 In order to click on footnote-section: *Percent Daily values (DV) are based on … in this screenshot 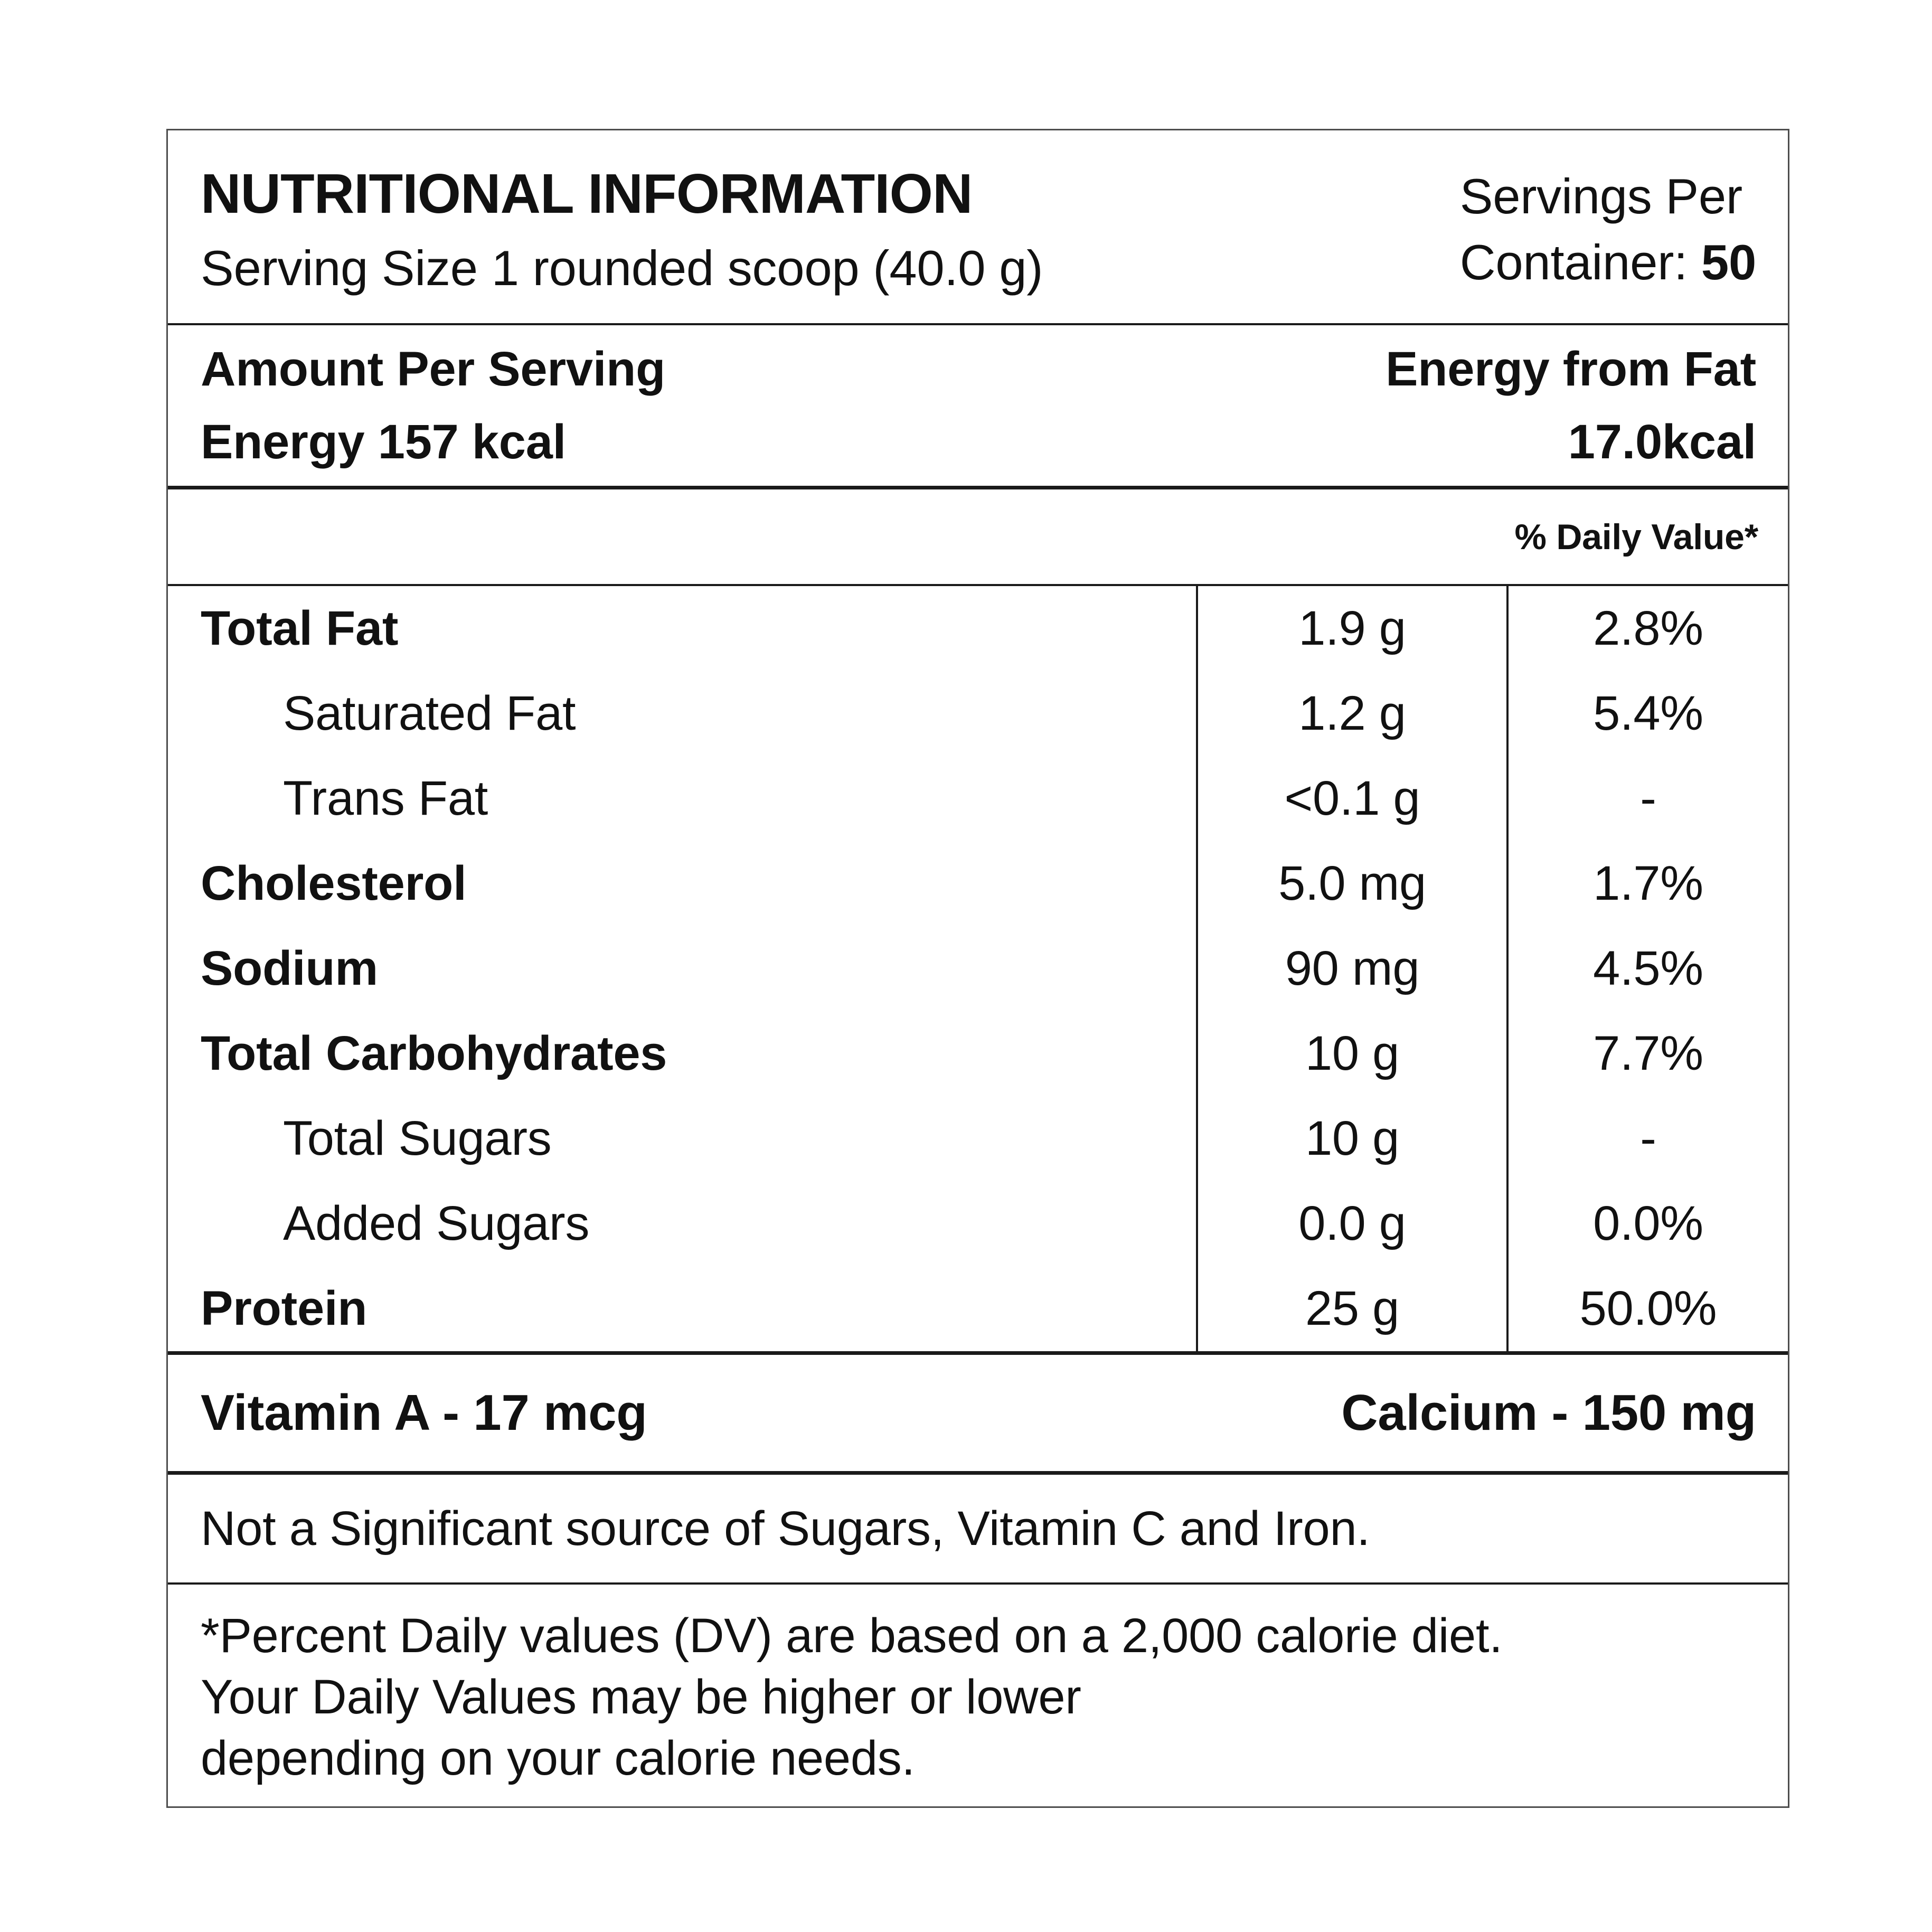, I will do `click(978, 1696)`.